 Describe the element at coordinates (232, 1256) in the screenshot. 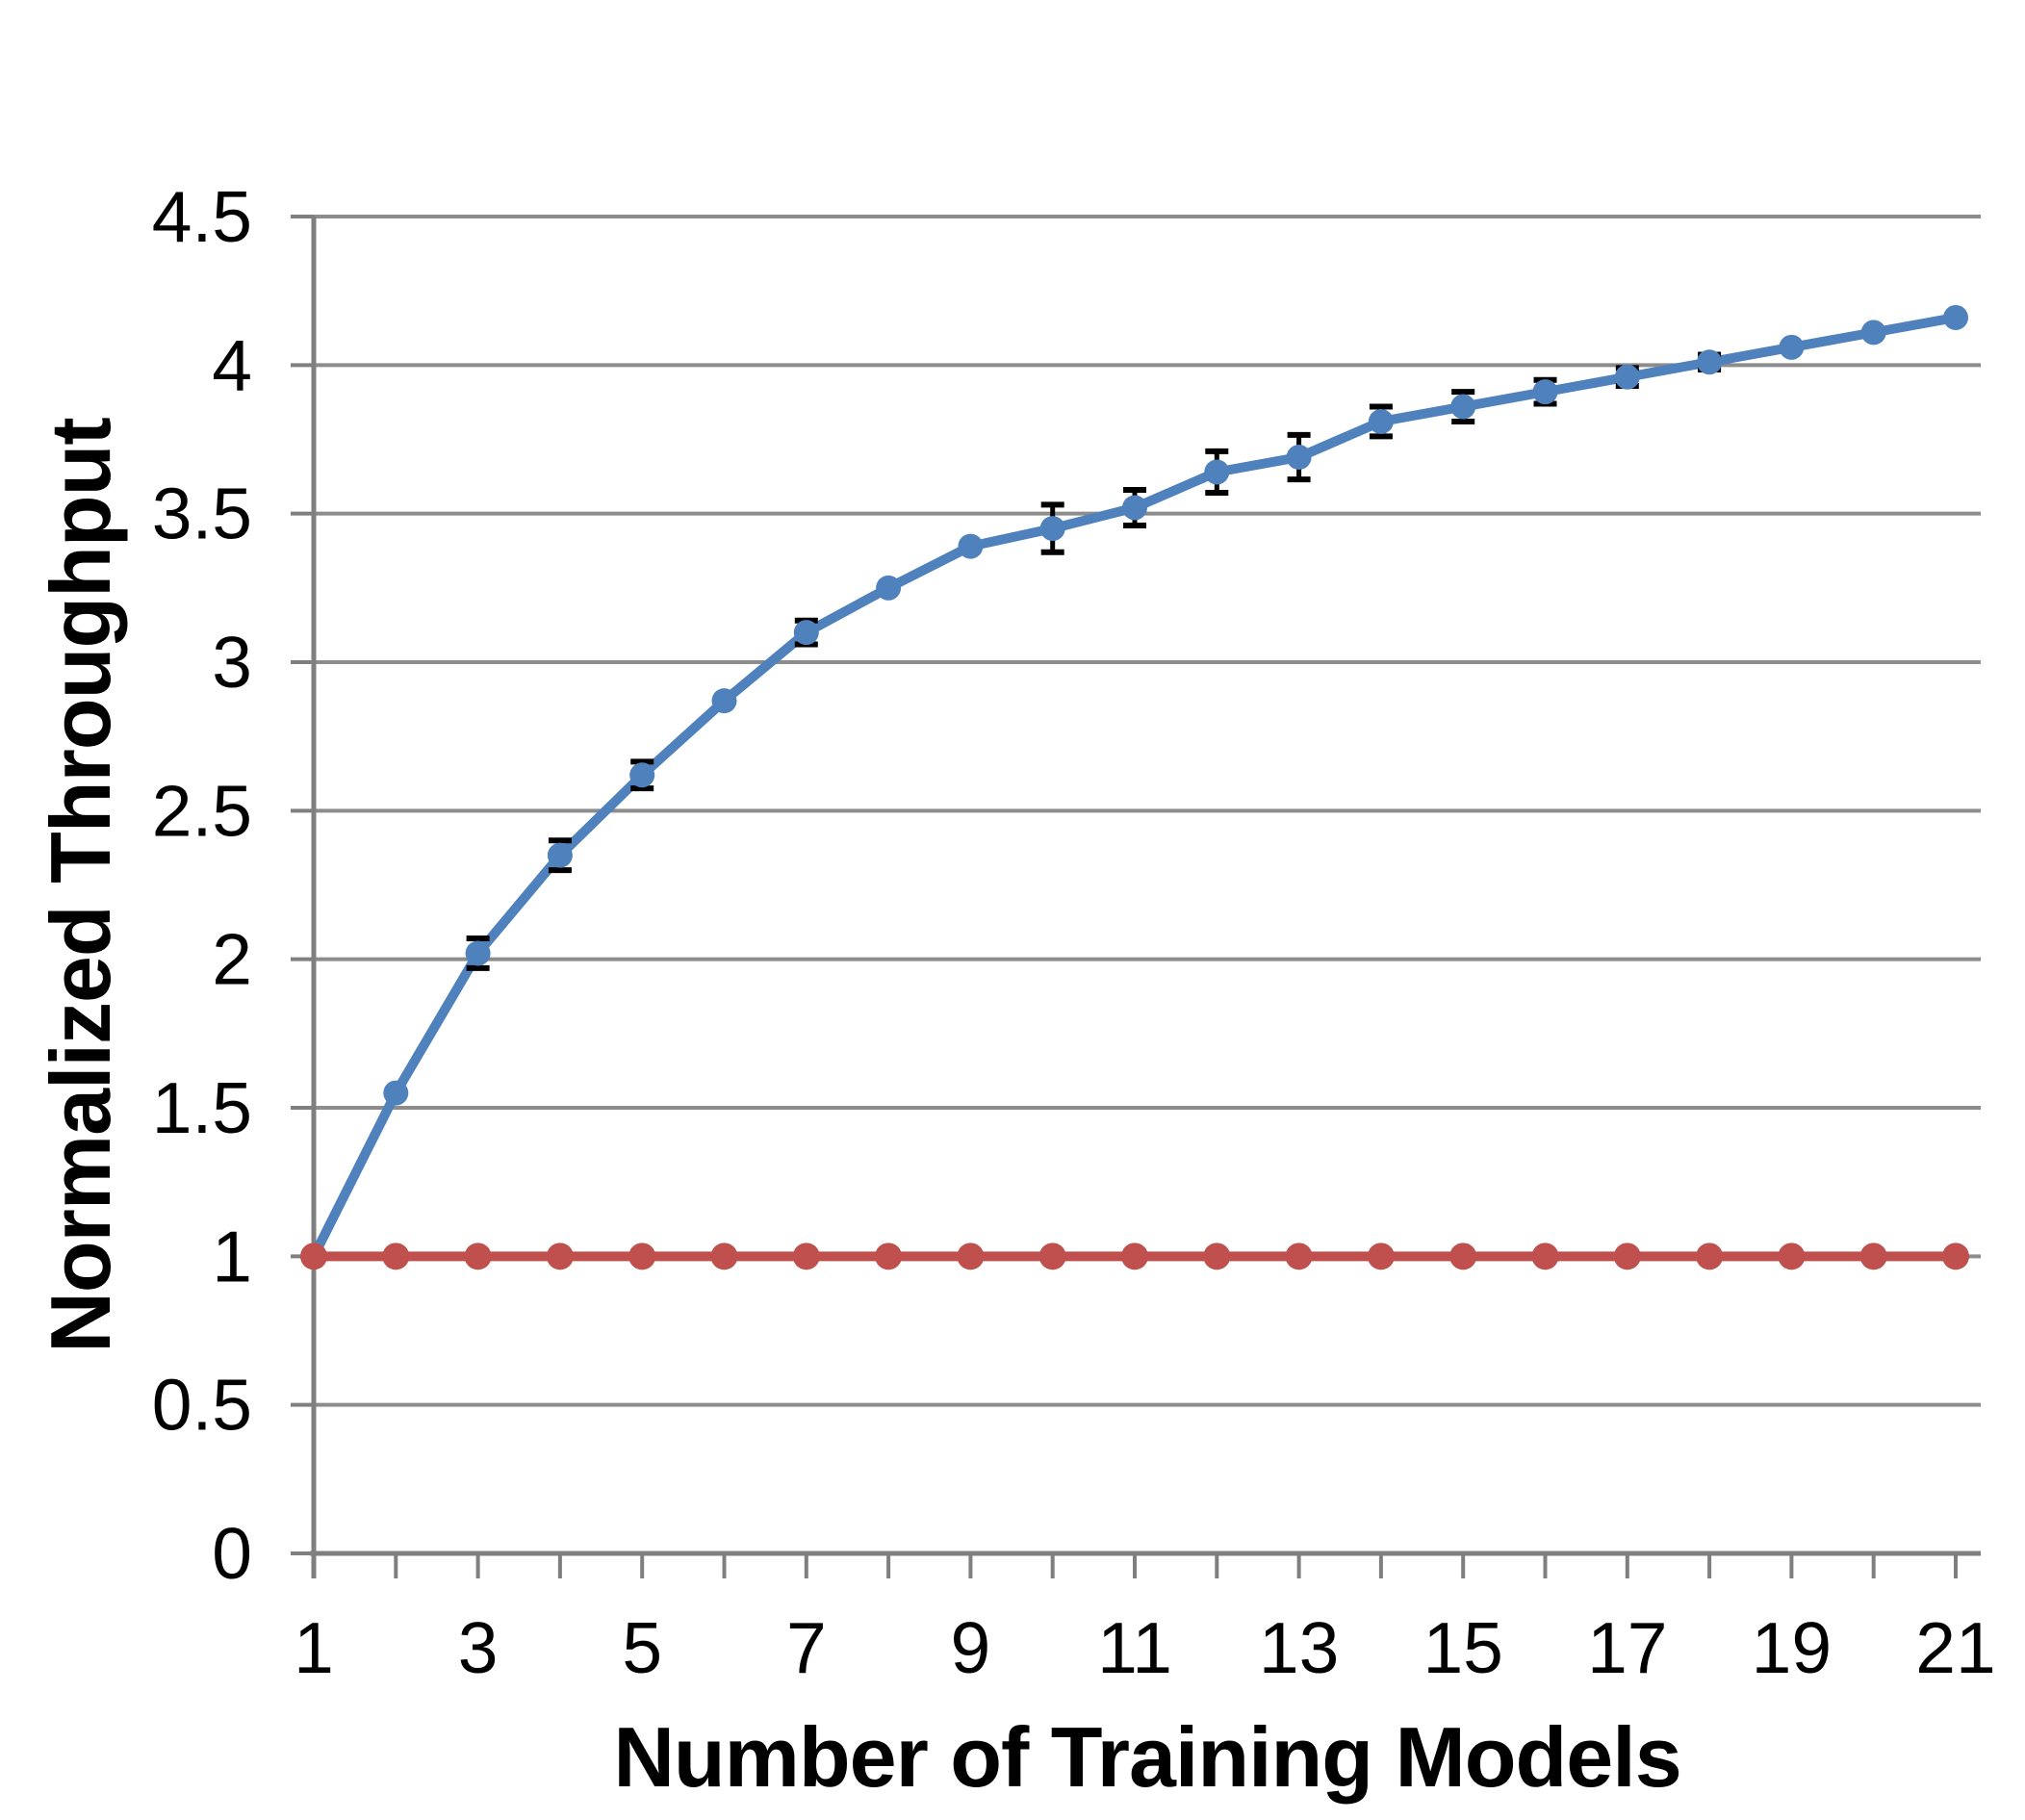

I see `y-tick-label: 1` at that location.